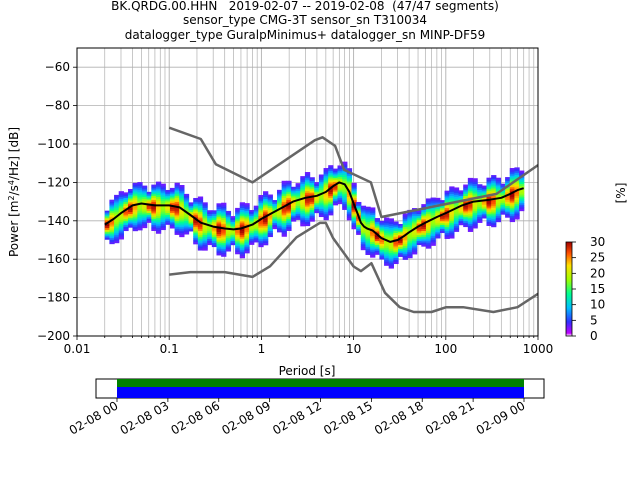  I want to click on colorbar-tick-label: 10, so click(597, 305).